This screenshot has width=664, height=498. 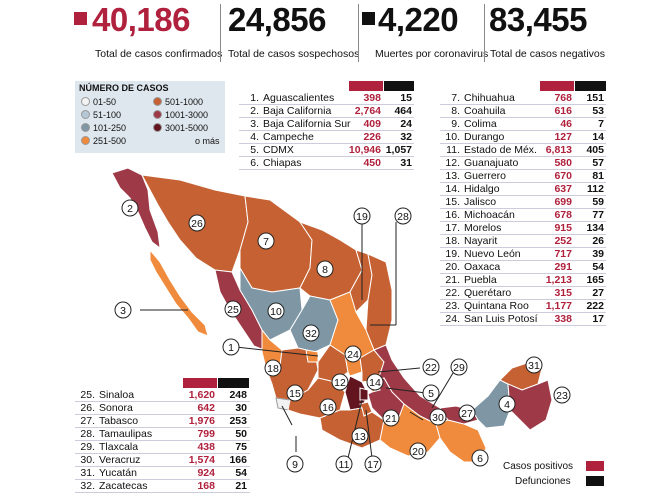 What do you see at coordinates (254, 150) in the screenshot?
I see `row-index: 5.` at bounding box center [254, 150].